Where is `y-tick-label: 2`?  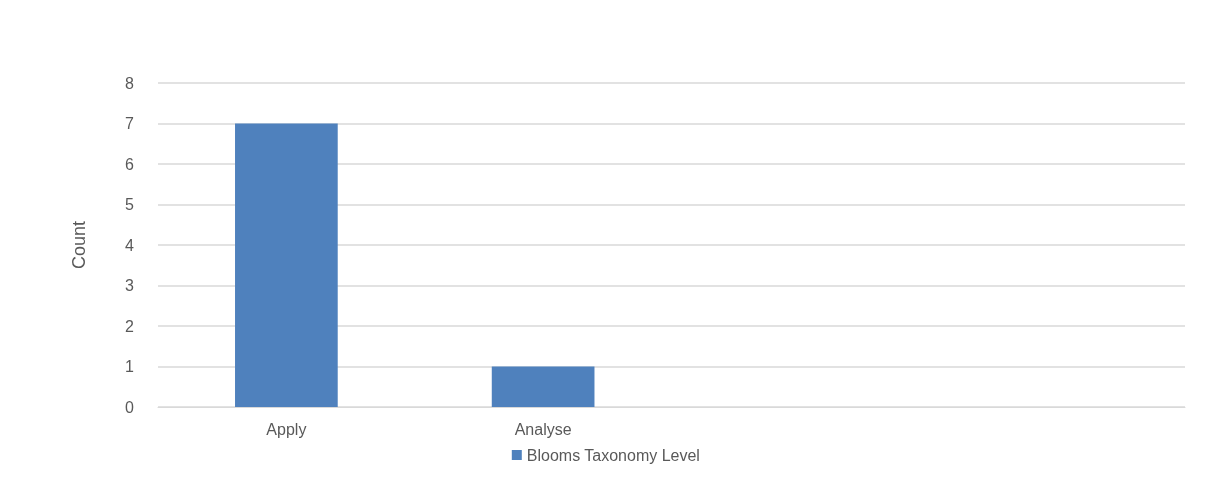 y-tick-label: 2 is located at coordinates (130, 326).